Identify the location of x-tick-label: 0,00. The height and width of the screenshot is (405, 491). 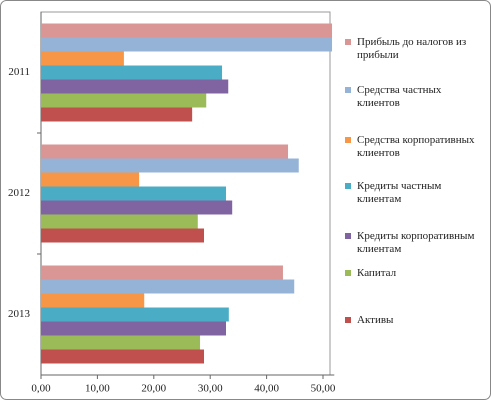
(41, 389).